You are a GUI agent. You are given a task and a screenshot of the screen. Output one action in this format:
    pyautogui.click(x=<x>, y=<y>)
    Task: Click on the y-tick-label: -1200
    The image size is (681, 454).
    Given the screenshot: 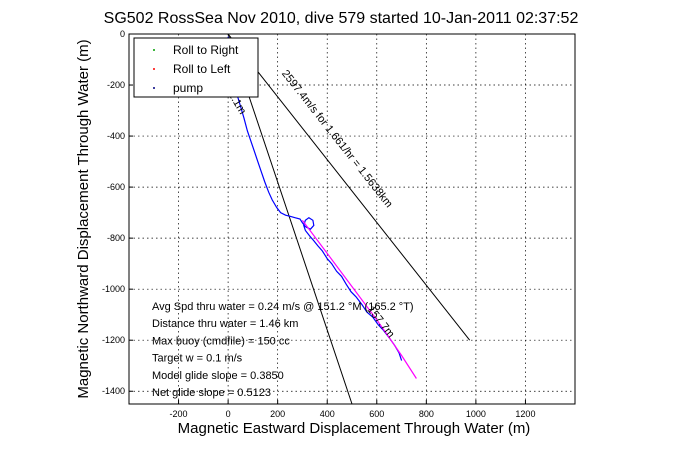 What is the action you would take?
    pyautogui.click(x=113, y=340)
    